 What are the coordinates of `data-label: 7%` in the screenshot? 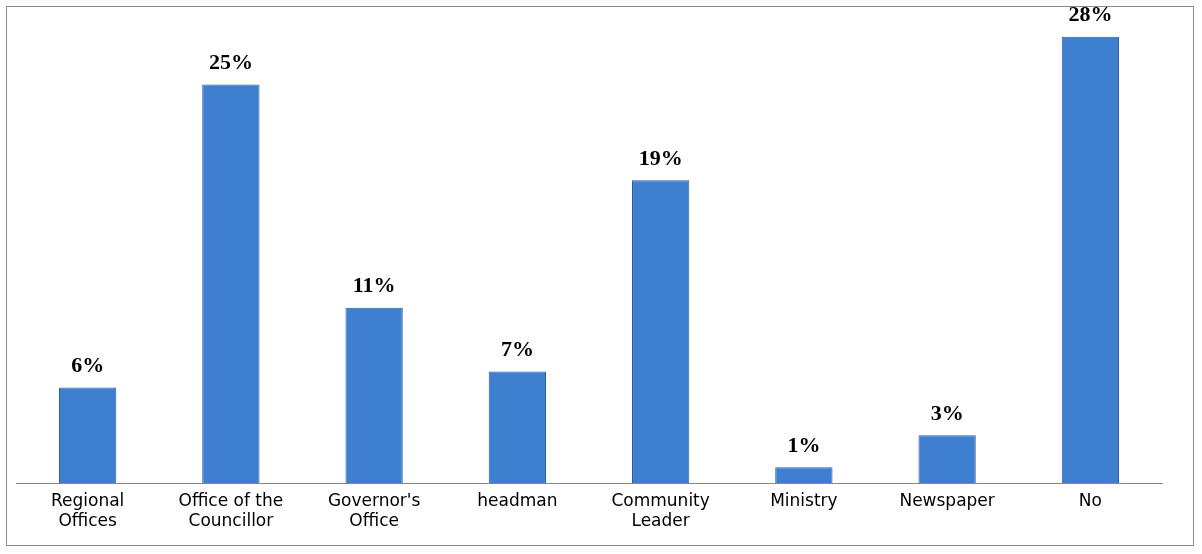 It's located at (517, 349).